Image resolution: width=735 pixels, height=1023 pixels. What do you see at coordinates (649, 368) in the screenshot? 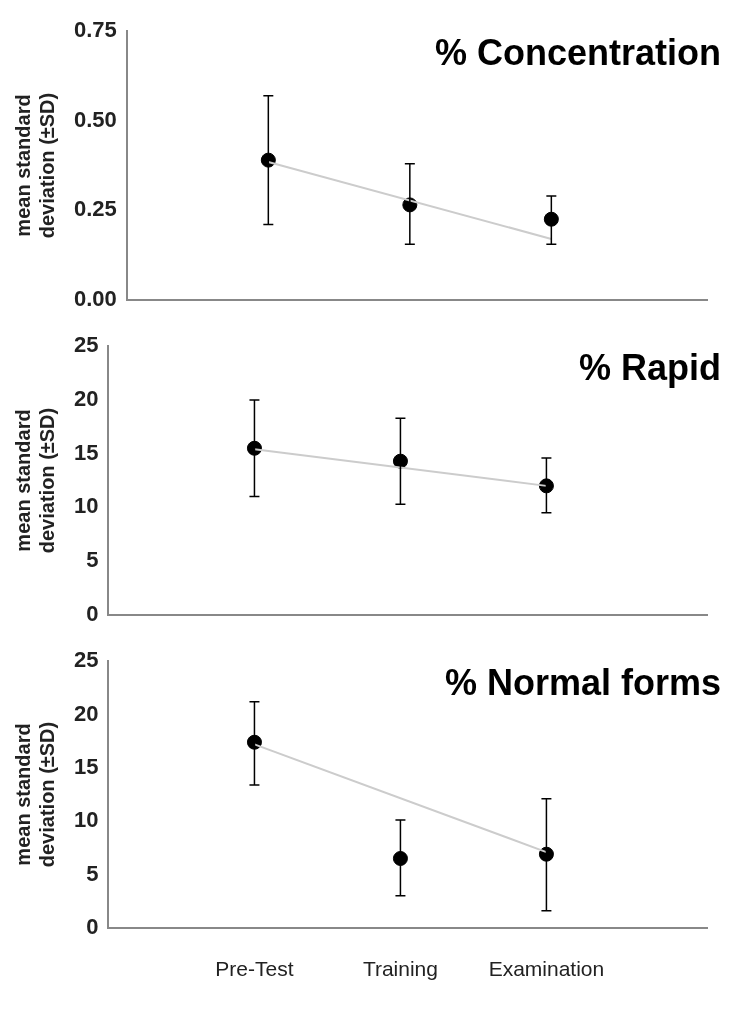
I see `chart-title: % Rapid` at bounding box center [649, 368].